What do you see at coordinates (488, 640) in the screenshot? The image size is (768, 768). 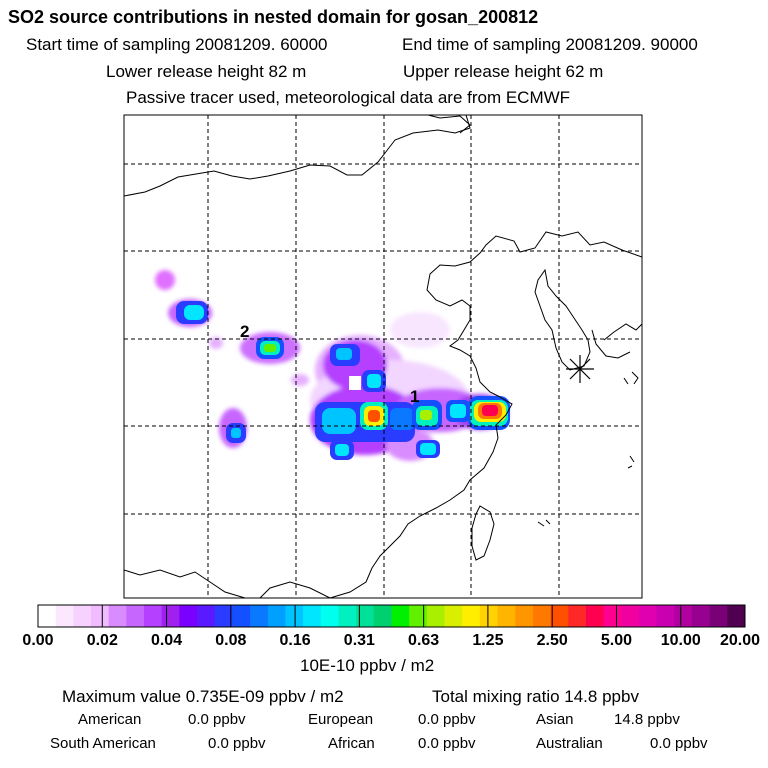 I see `colorbar-tick-label: 1.25` at bounding box center [488, 640].